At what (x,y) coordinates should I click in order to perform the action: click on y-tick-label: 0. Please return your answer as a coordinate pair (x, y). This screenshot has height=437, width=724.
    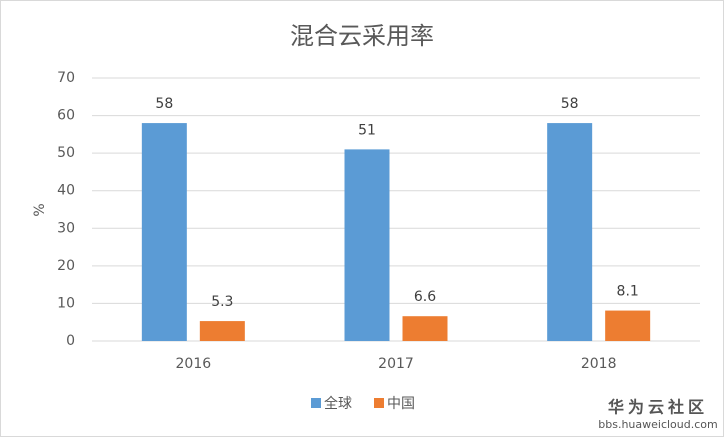
    Looking at the image, I should click on (70, 341).